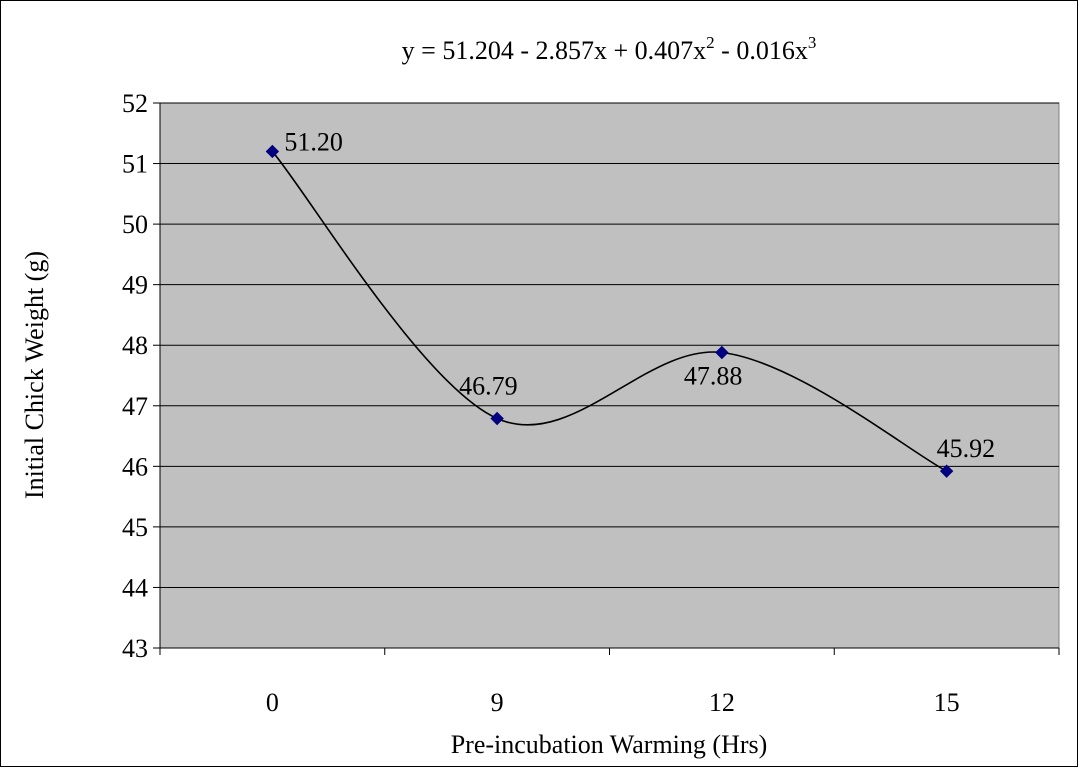 The image size is (1078, 767). I want to click on y-tick-label: 43, so click(135, 648).